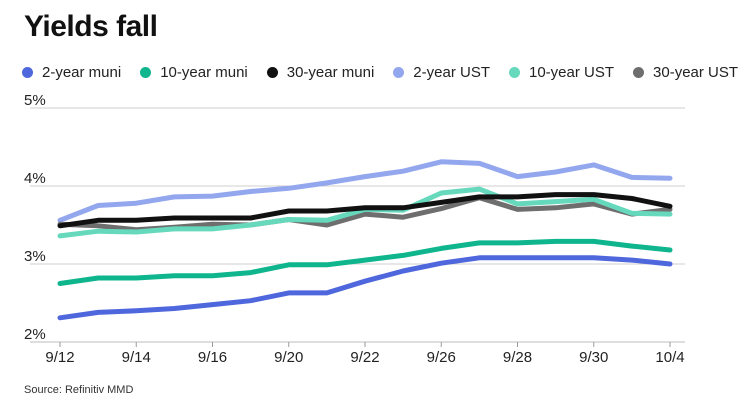 The image size is (740, 416). Describe the element at coordinates (35, 334) in the screenshot. I see `y-tick-label: 2%` at that location.